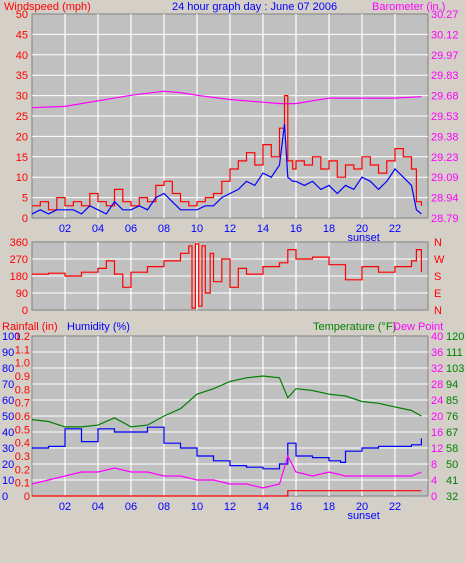  What do you see at coordinates (8, 353) in the screenshot?
I see `humidity-tick-label: 90` at bounding box center [8, 353].